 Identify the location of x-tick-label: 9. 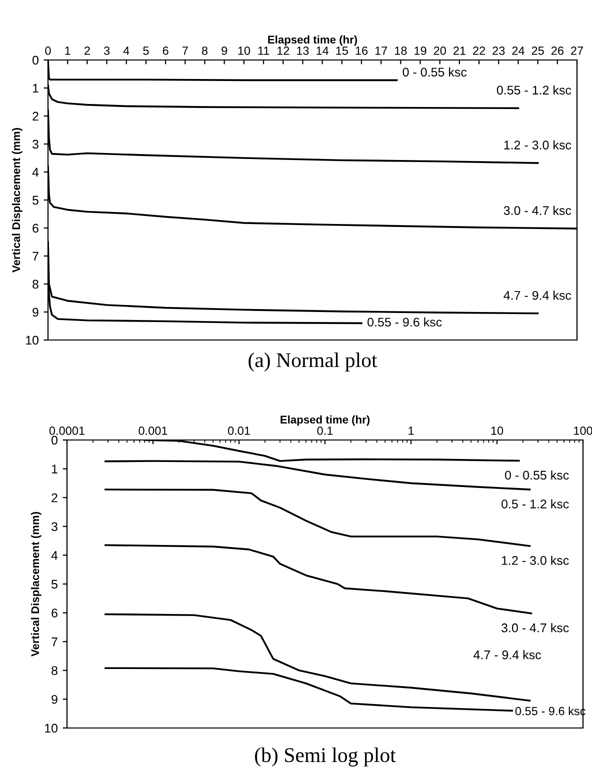
(225, 50).